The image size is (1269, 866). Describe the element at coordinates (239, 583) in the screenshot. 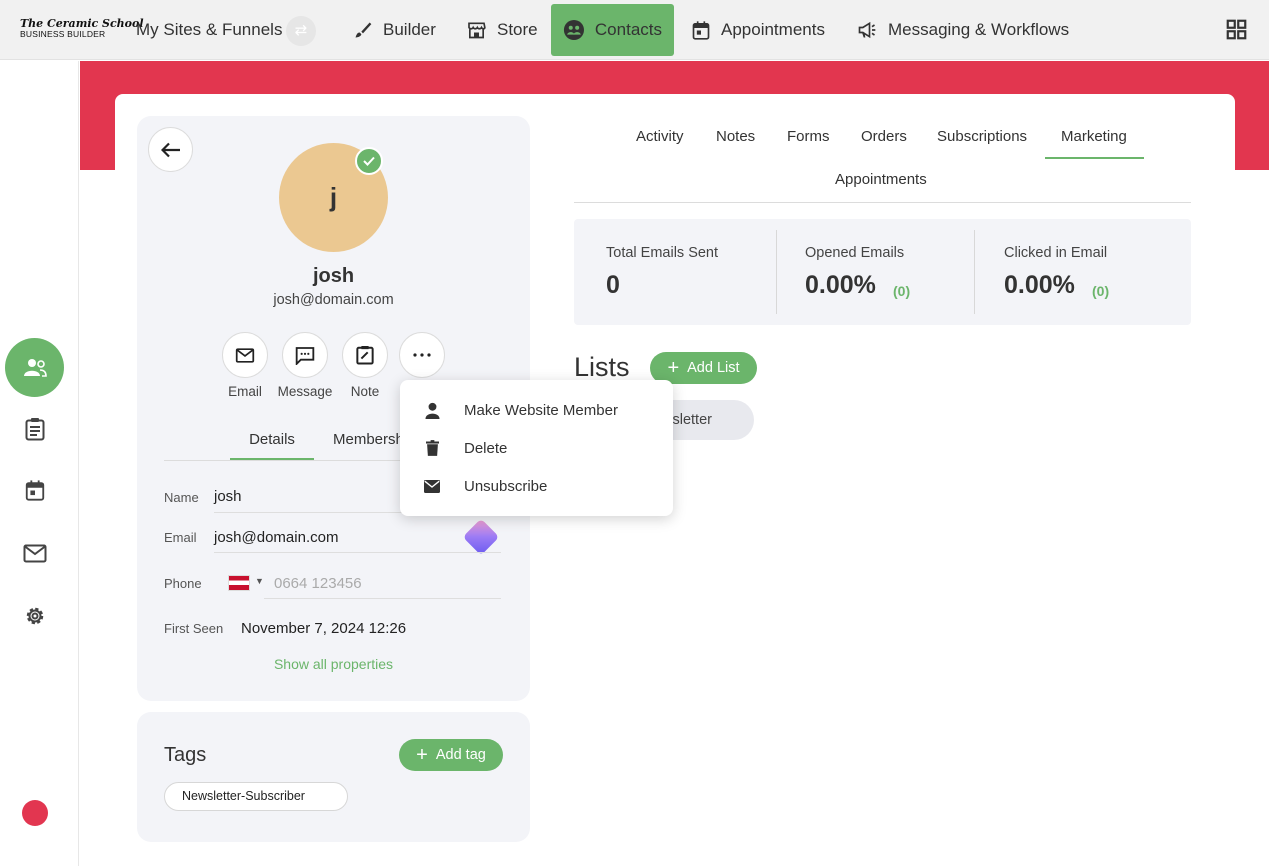

I see `austria-flag-icon` at that location.